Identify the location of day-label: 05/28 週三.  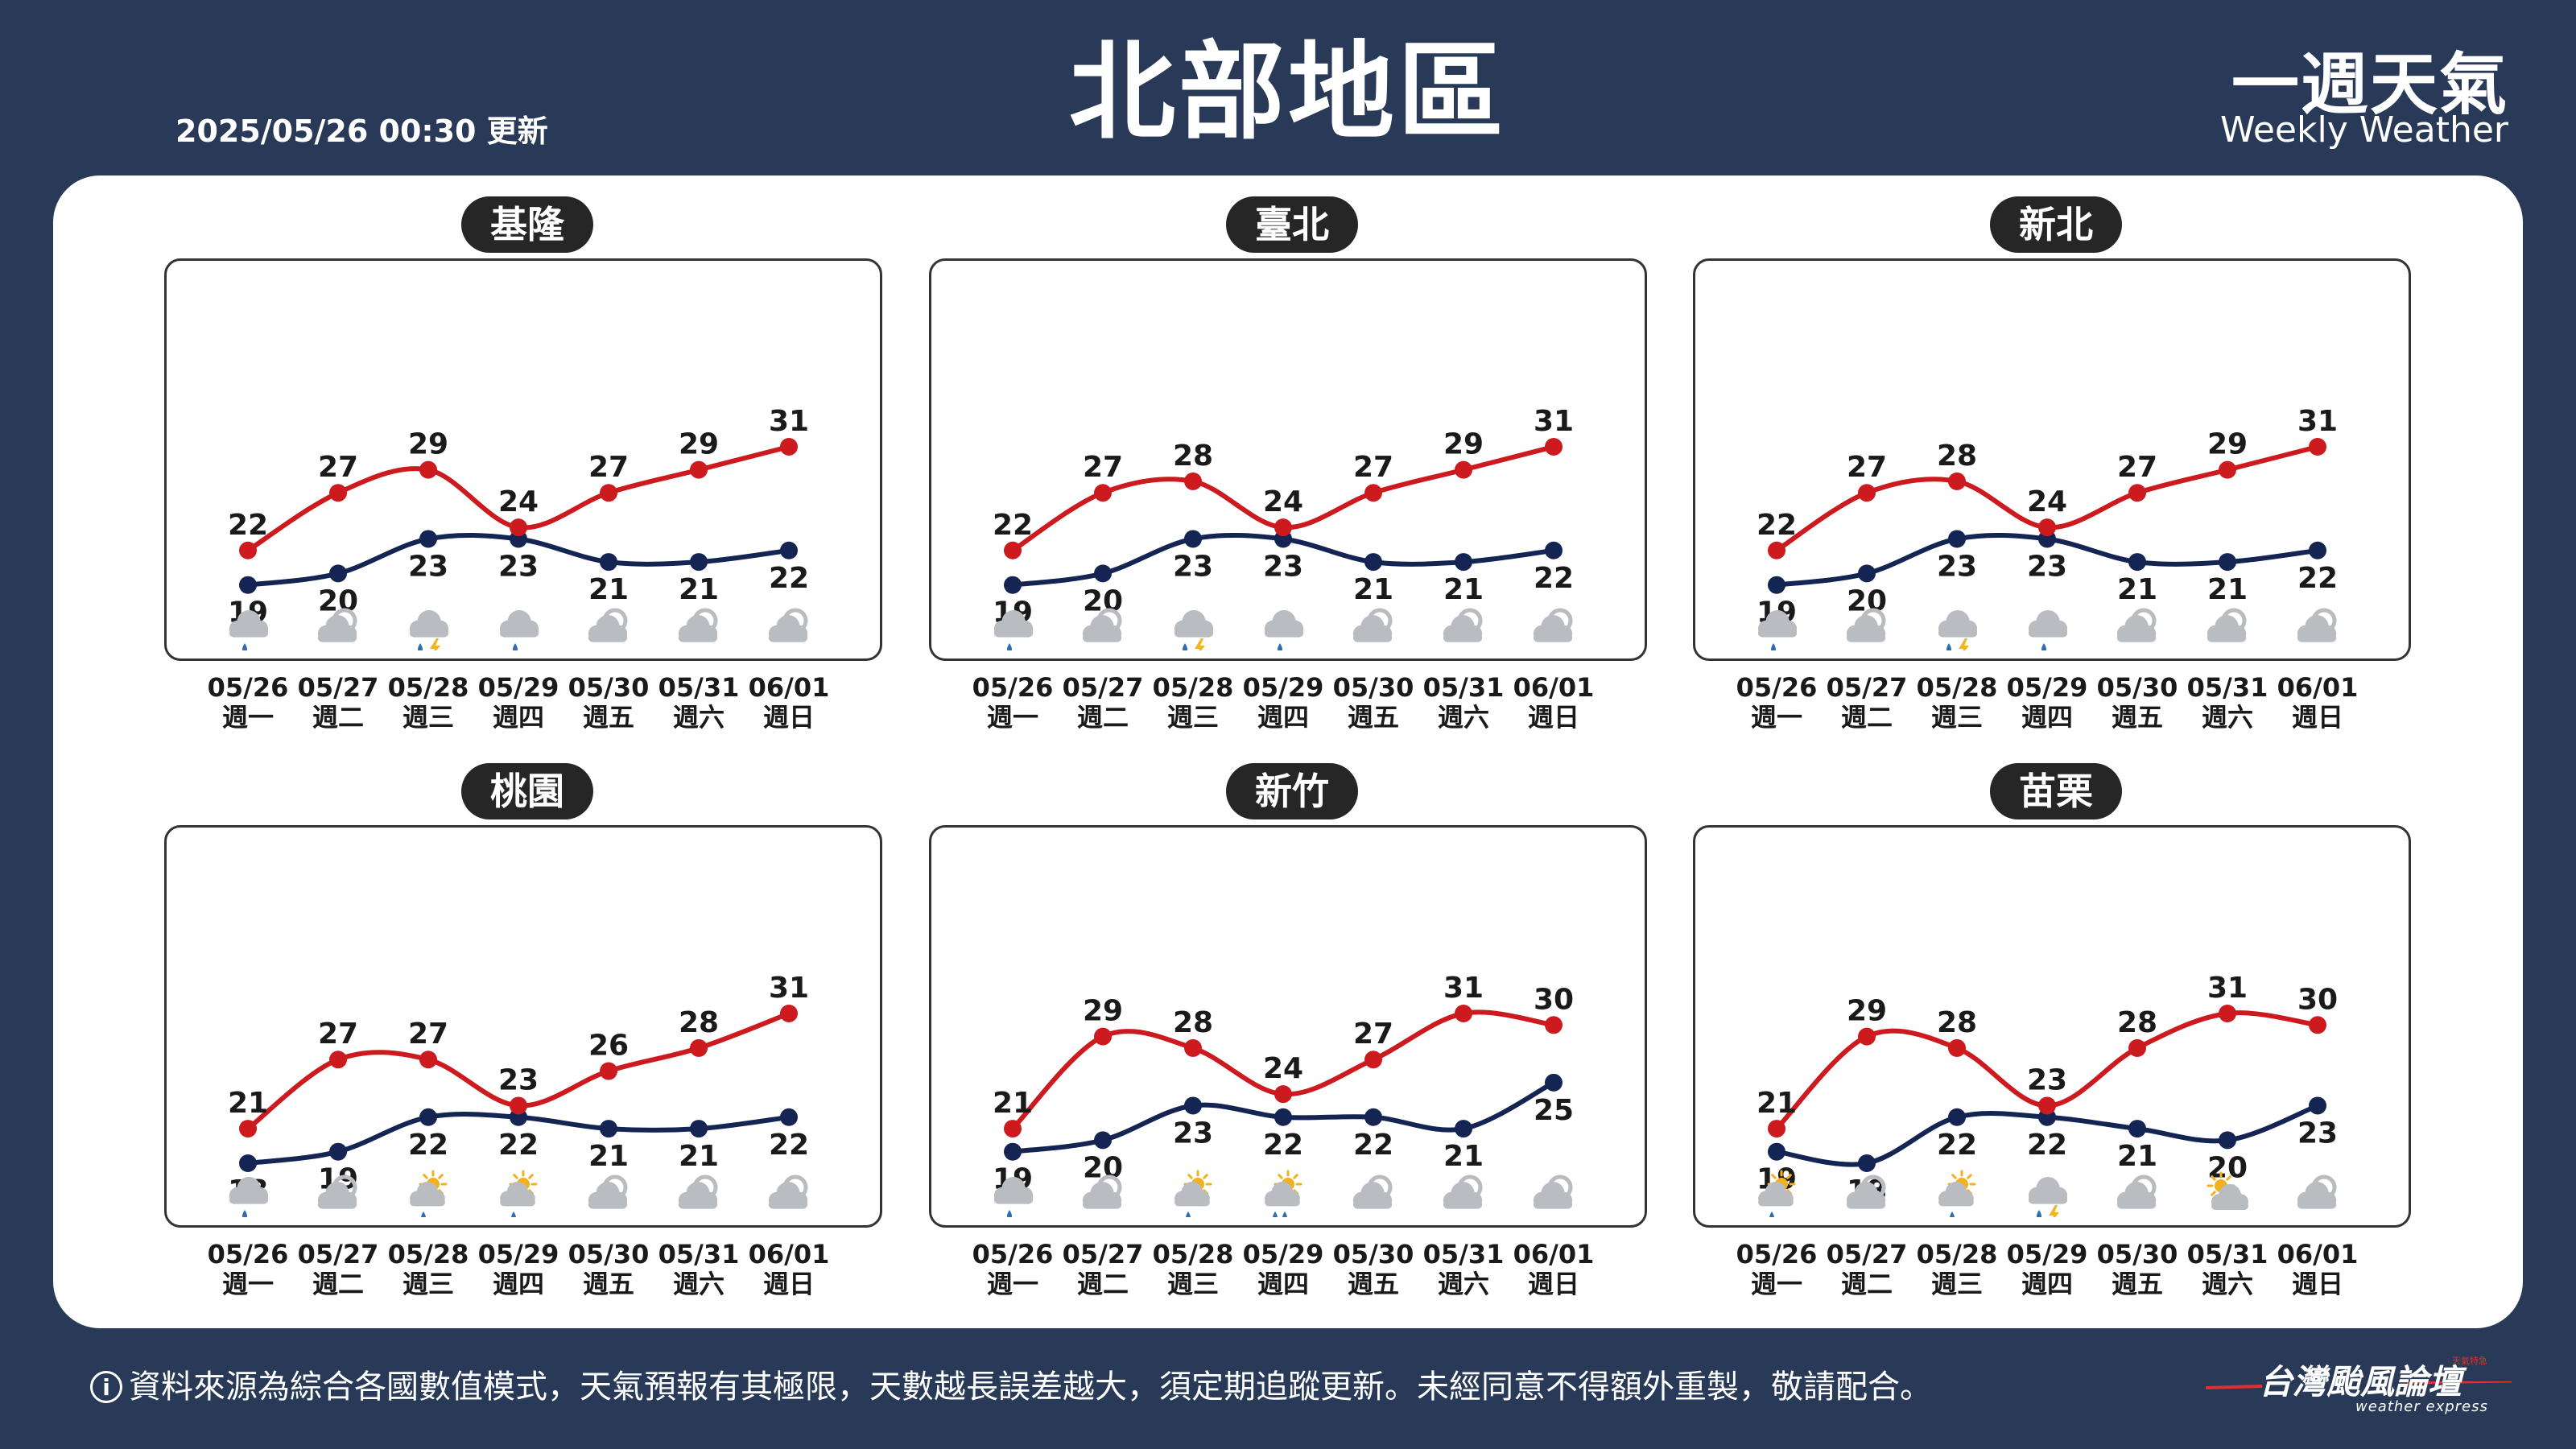
(428, 703).